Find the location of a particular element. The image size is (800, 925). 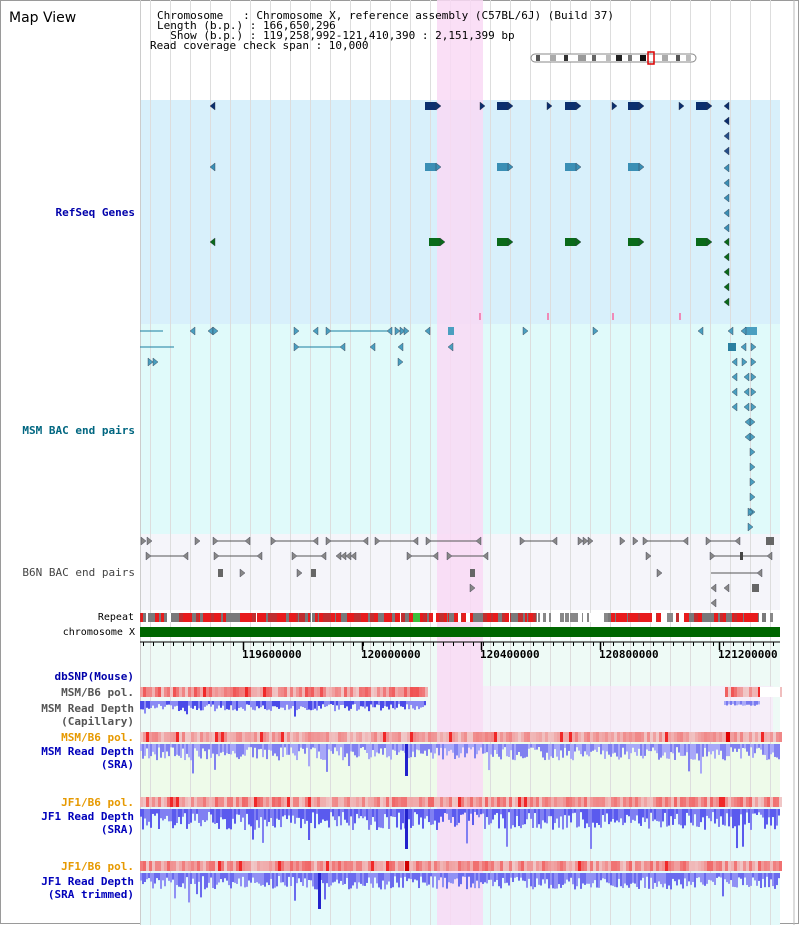

dbsnp-label: dbSNP(Mouse) is located at coordinates (94, 676).